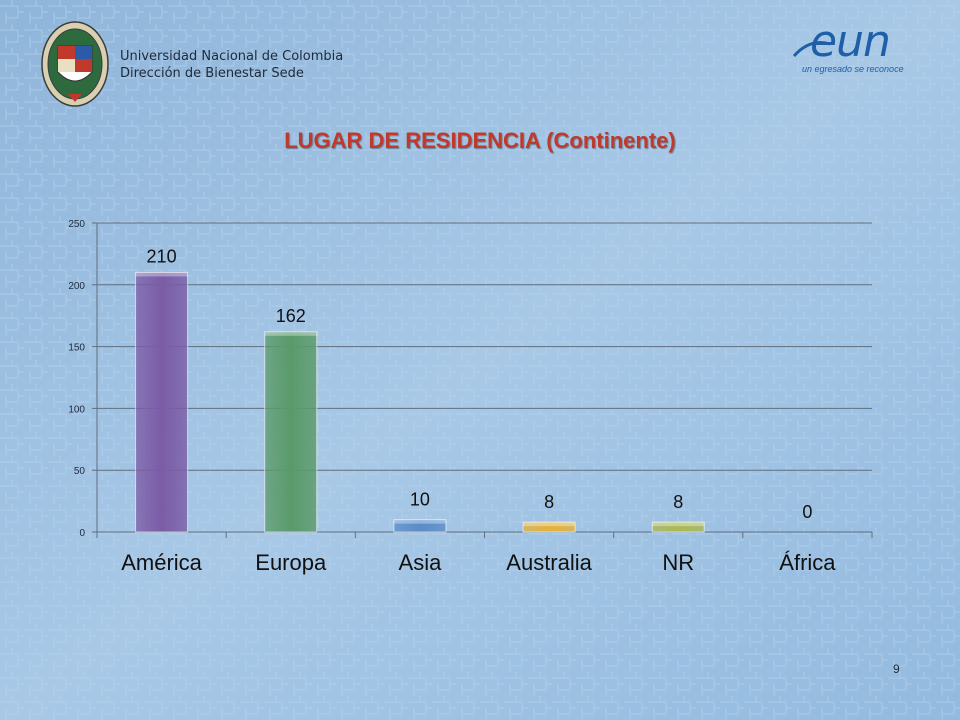  What do you see at coordinates (291, 432) in the screenshot?
I see `bar-europa` at bounding box center [291, 432].